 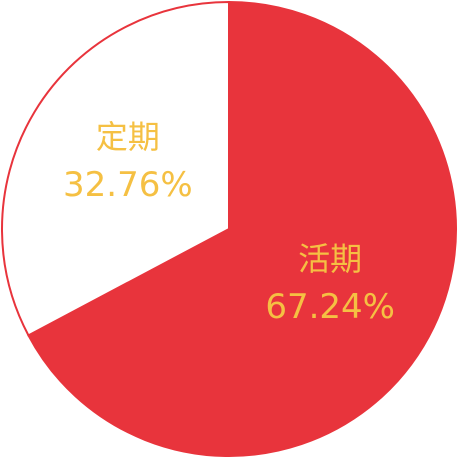 What do you see at coordinates (330, 259) in the screenshot?
I see `pie-slice-label-1: 活期` at bounding box center [330, 259].